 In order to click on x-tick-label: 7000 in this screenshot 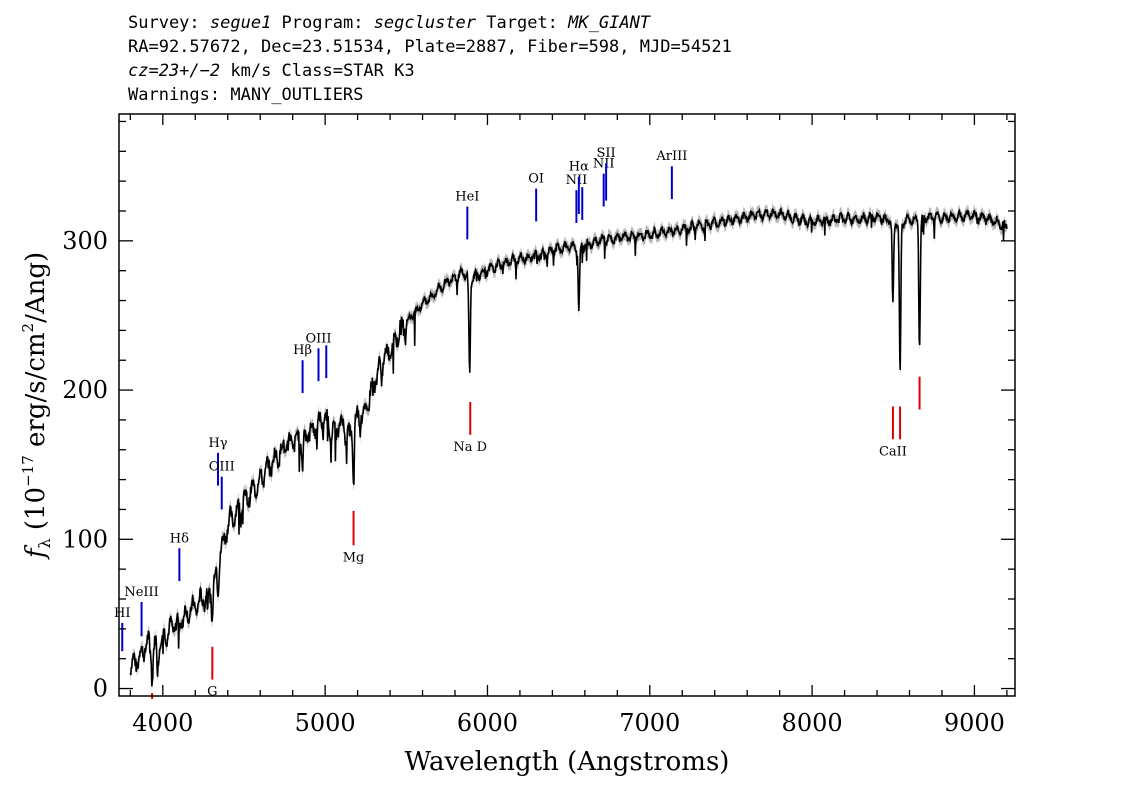, I will do `click(649, 723)`.